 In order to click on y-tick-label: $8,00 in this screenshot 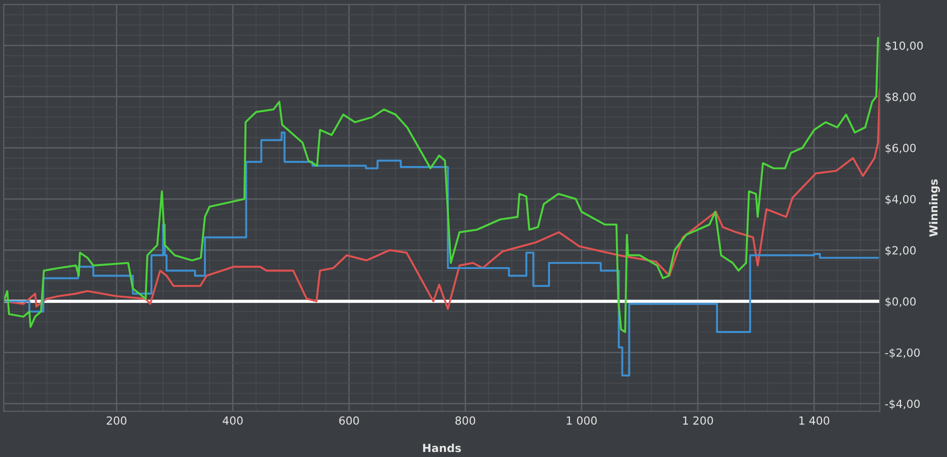, I will do `click(901, 97)`.